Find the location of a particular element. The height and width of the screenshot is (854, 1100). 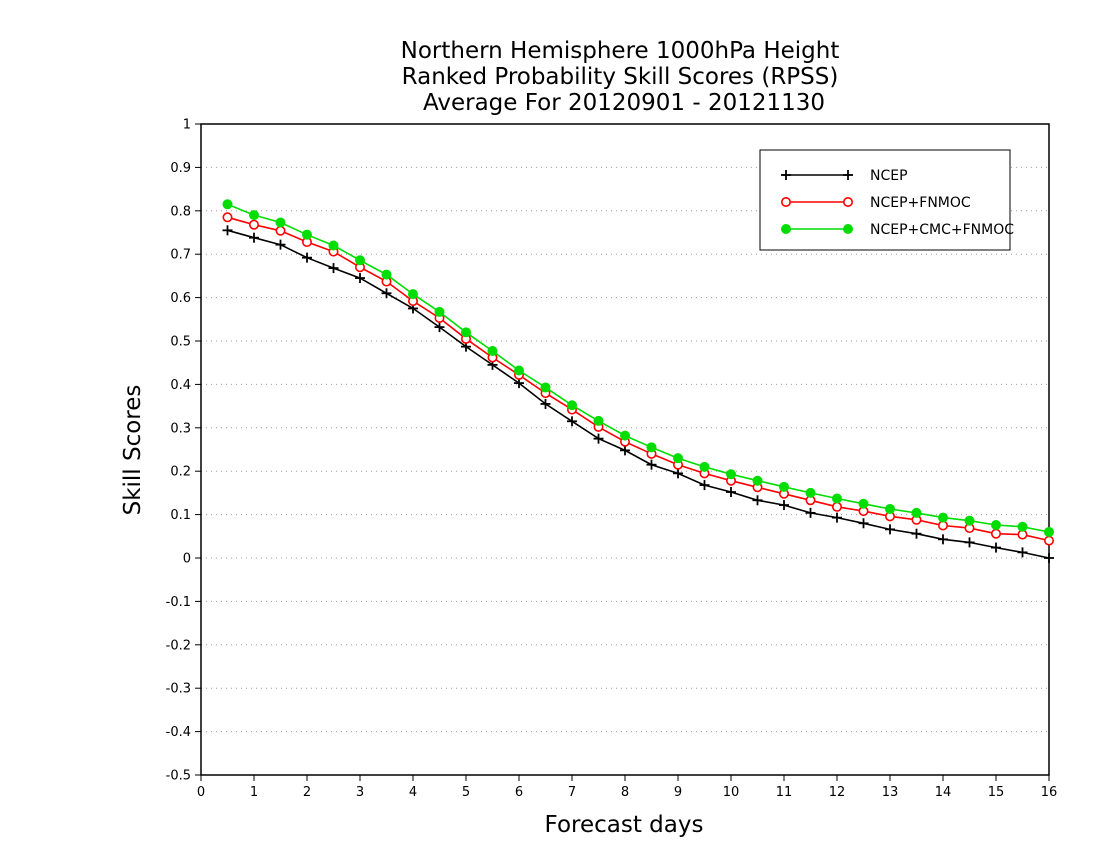

x-tick-label: 15 is located at coordinates (996, 792).